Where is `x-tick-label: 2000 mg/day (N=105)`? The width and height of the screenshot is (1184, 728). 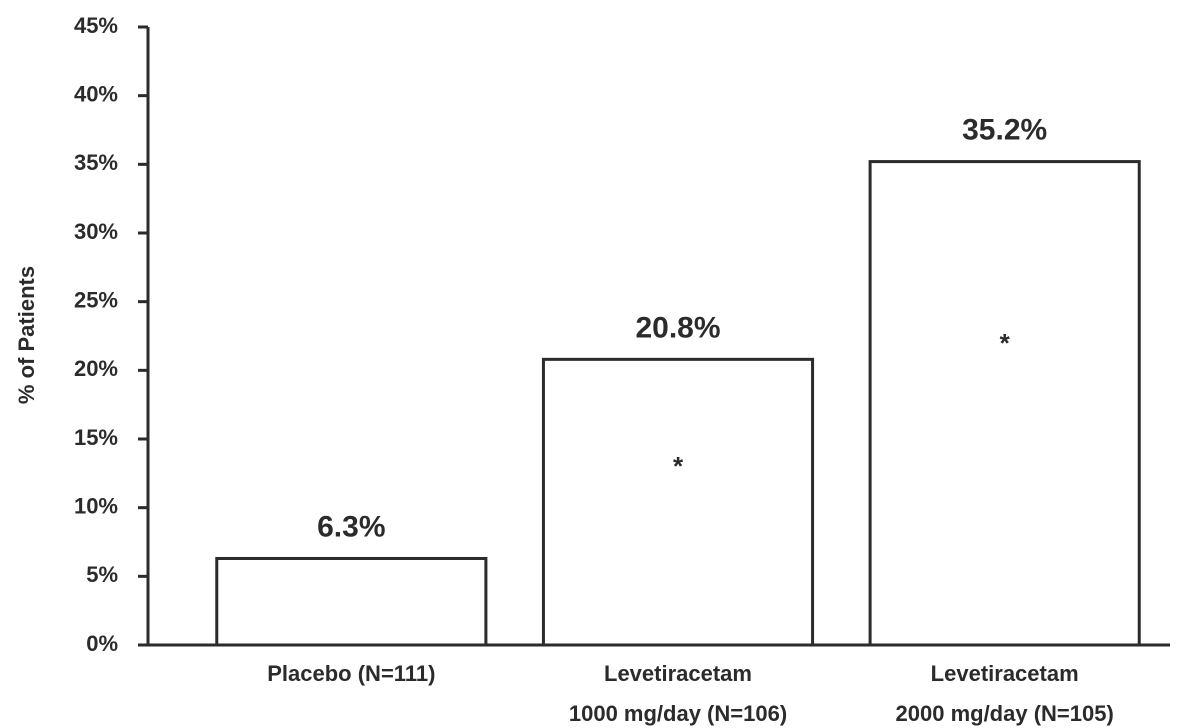 x-tick-label: 2000 mg/day (N=105) is located at coordinates (1005, 713).